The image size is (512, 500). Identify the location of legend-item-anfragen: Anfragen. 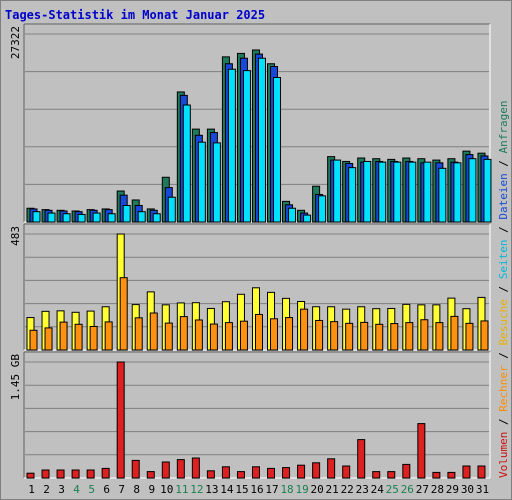
(503, 126).